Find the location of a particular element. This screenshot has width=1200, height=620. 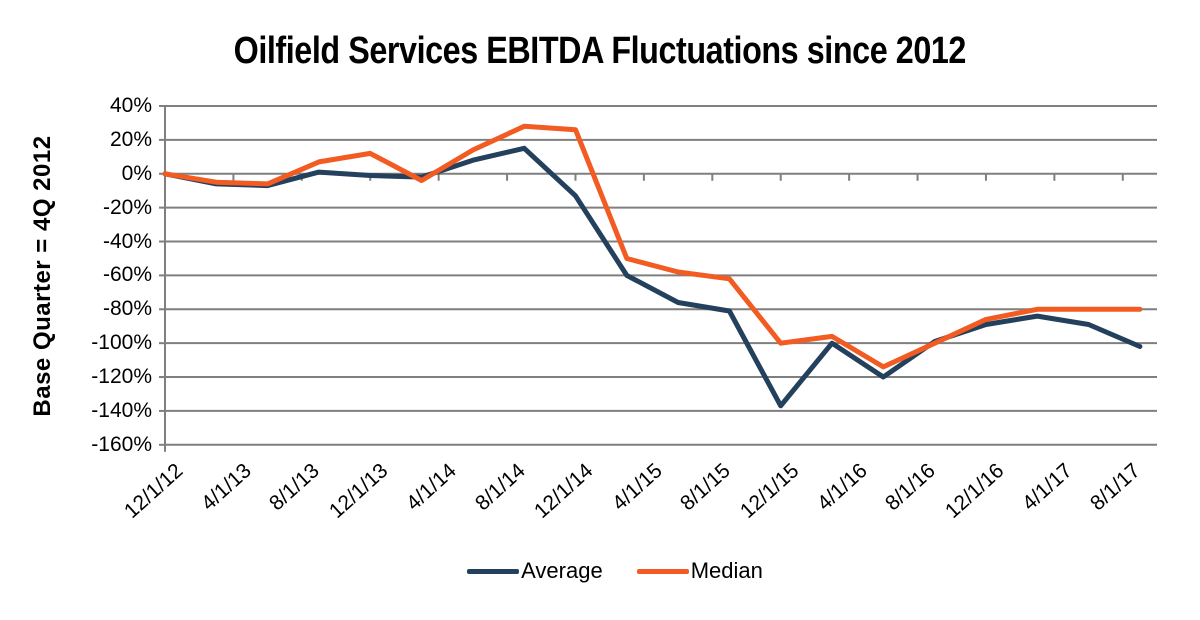

legend-item-average: Average is located at coordinates (535, 571).